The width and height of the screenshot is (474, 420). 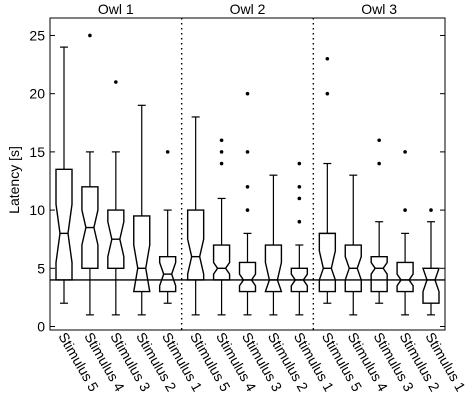 I want to click on y-tick-label: 0, so click(x=41, y=327).